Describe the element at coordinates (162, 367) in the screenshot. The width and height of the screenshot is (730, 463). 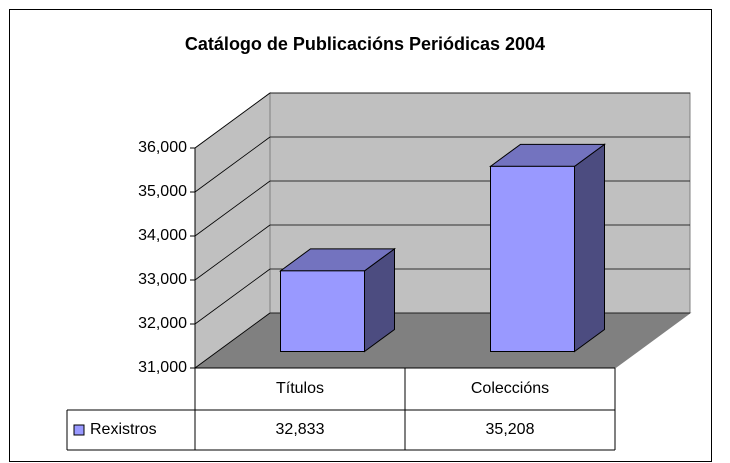
I see `y-tick-label: 31,000` at that location.